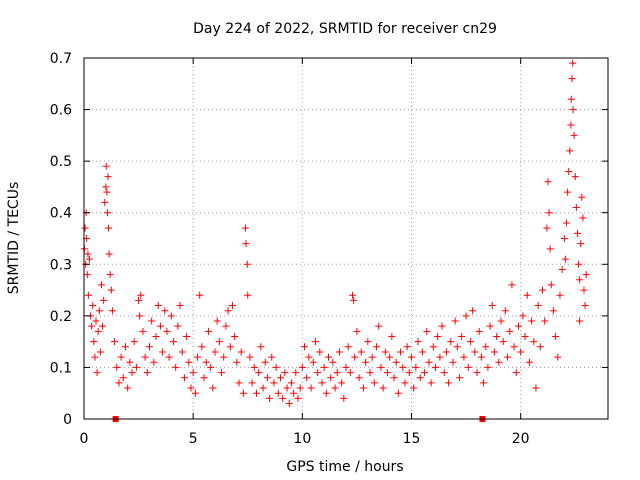 This screenshot has width=640, height=480. I want to click on y-tick-label: 0.7, so click(61, 59).